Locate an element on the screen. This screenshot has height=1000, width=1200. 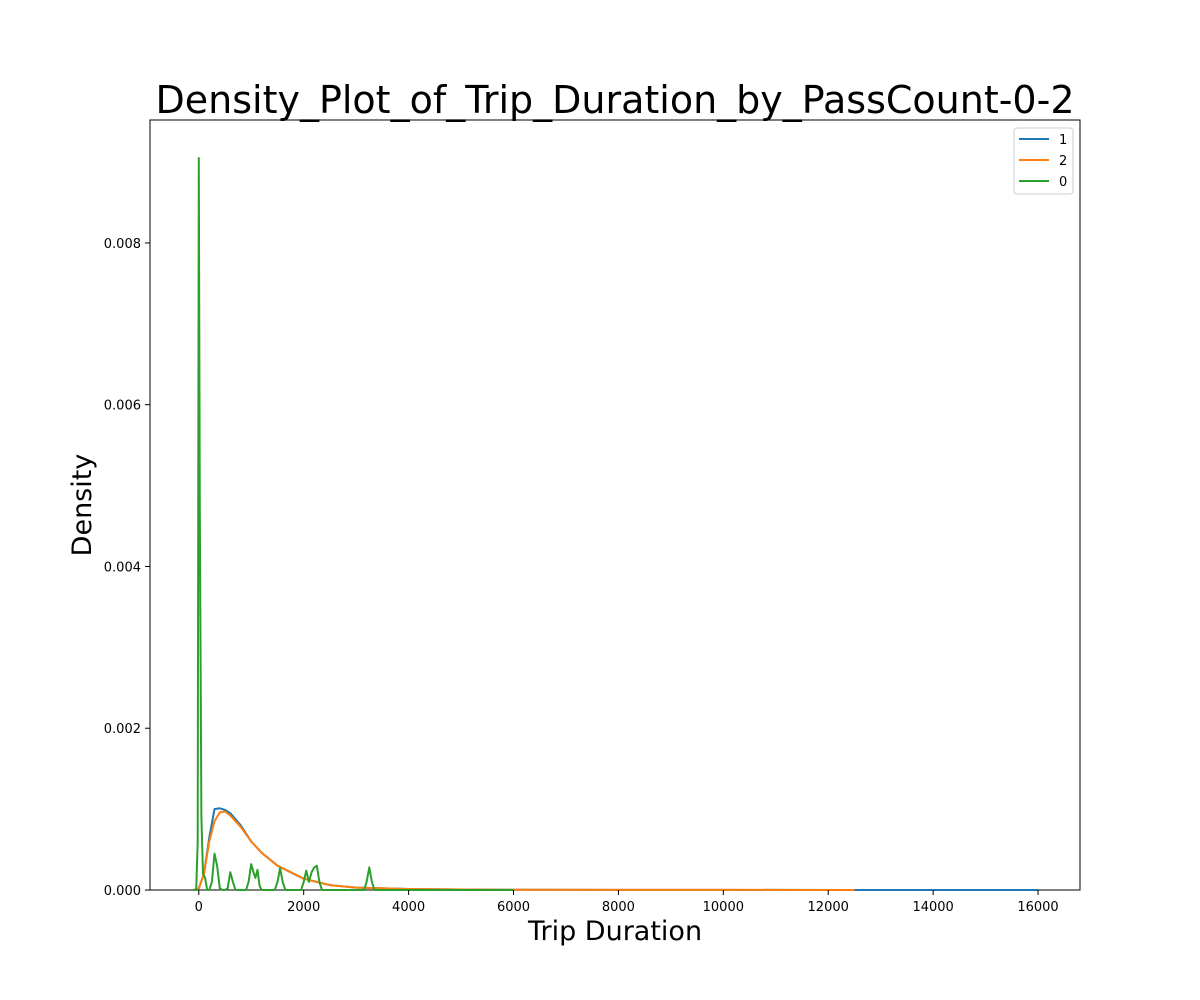
x-tick-label: 10000 is located at coordinates (723, 907).